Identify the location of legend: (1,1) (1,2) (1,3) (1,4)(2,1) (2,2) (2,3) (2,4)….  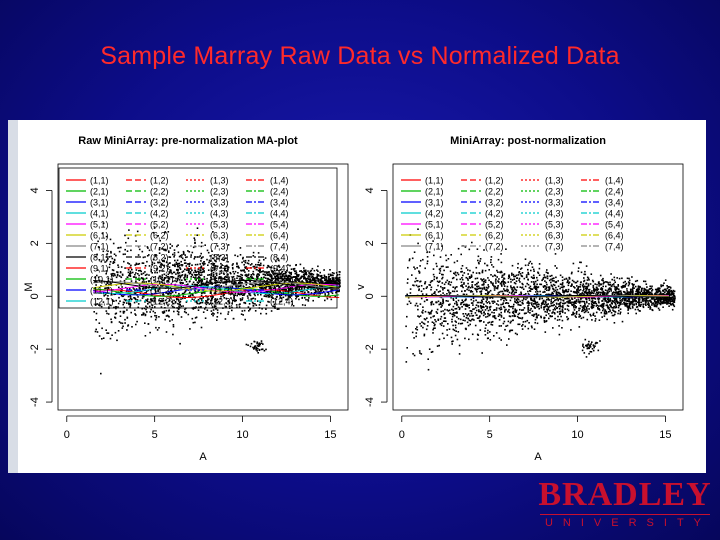
(198, 238).